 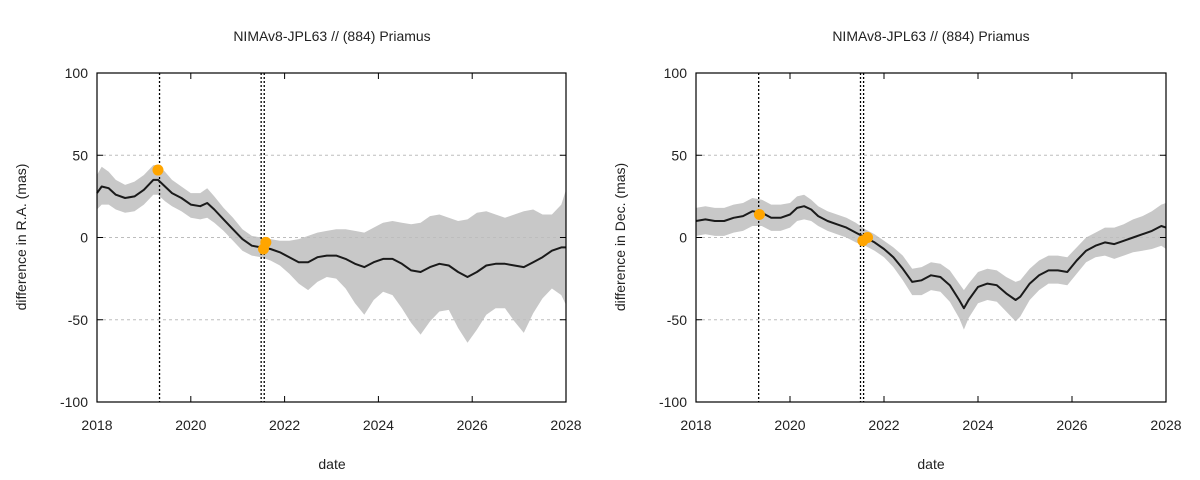 I want to click on chart-title-ra: NIMAv8-JPL63 // (884) Priamus, so click(x=331, y=36).